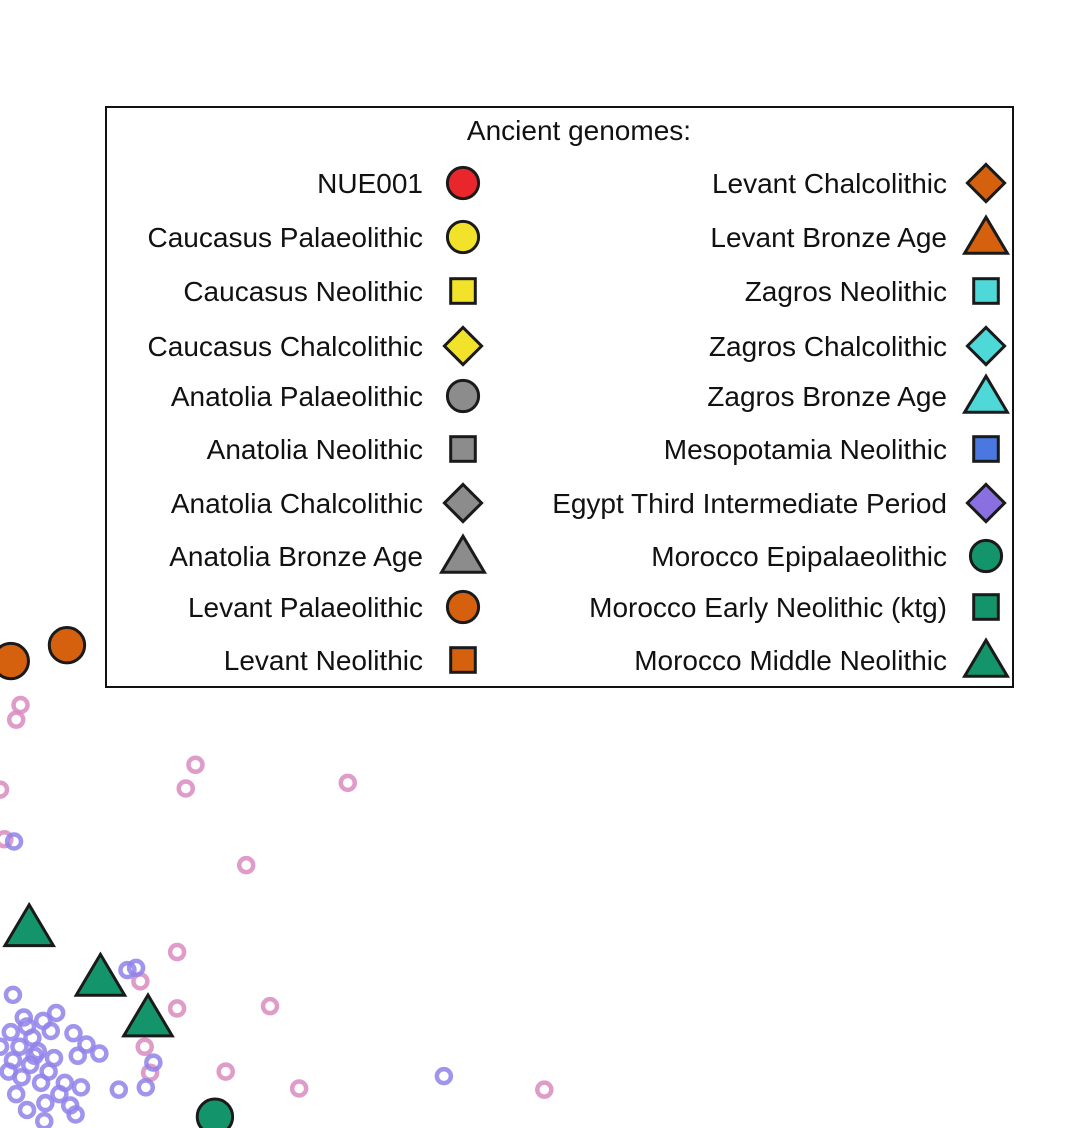 This screenshot has width=1080, height=1128. Describe the element at coordinates (370, 183) in the screenshot. I see `legend-entry-label: NUE001` at that location.